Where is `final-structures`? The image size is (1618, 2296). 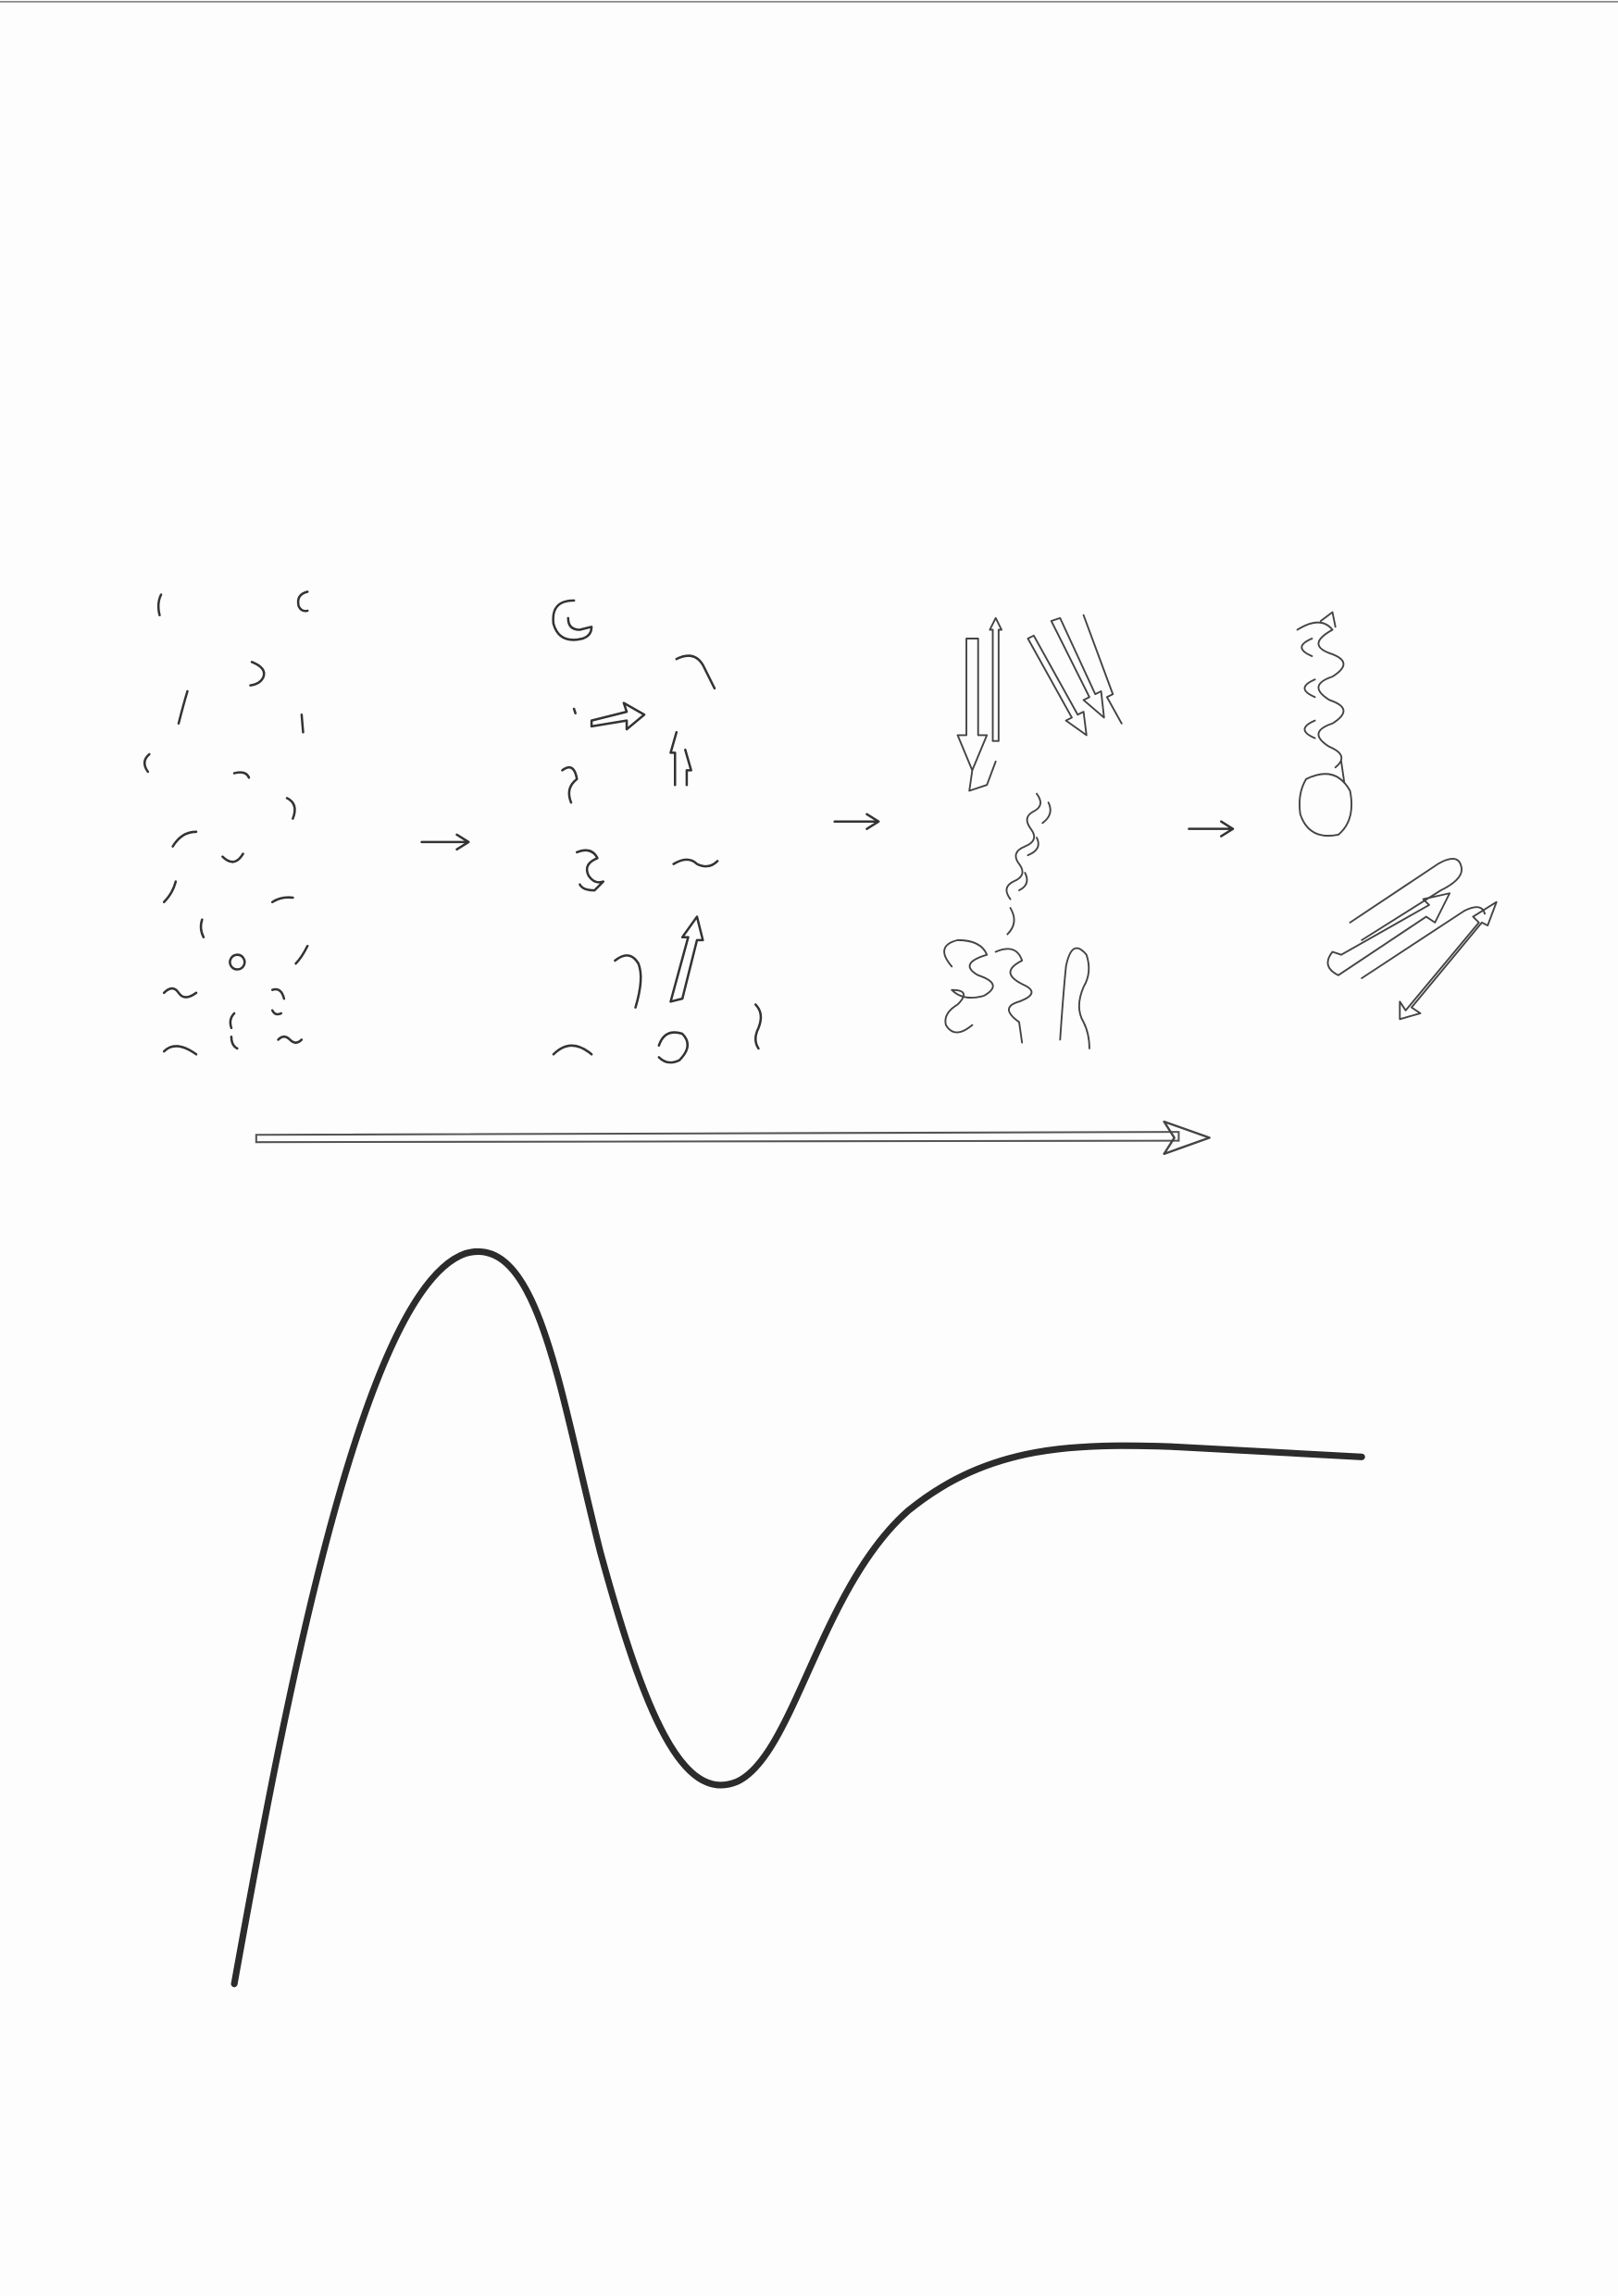
final-structures is located at coordinates (1397, 816).